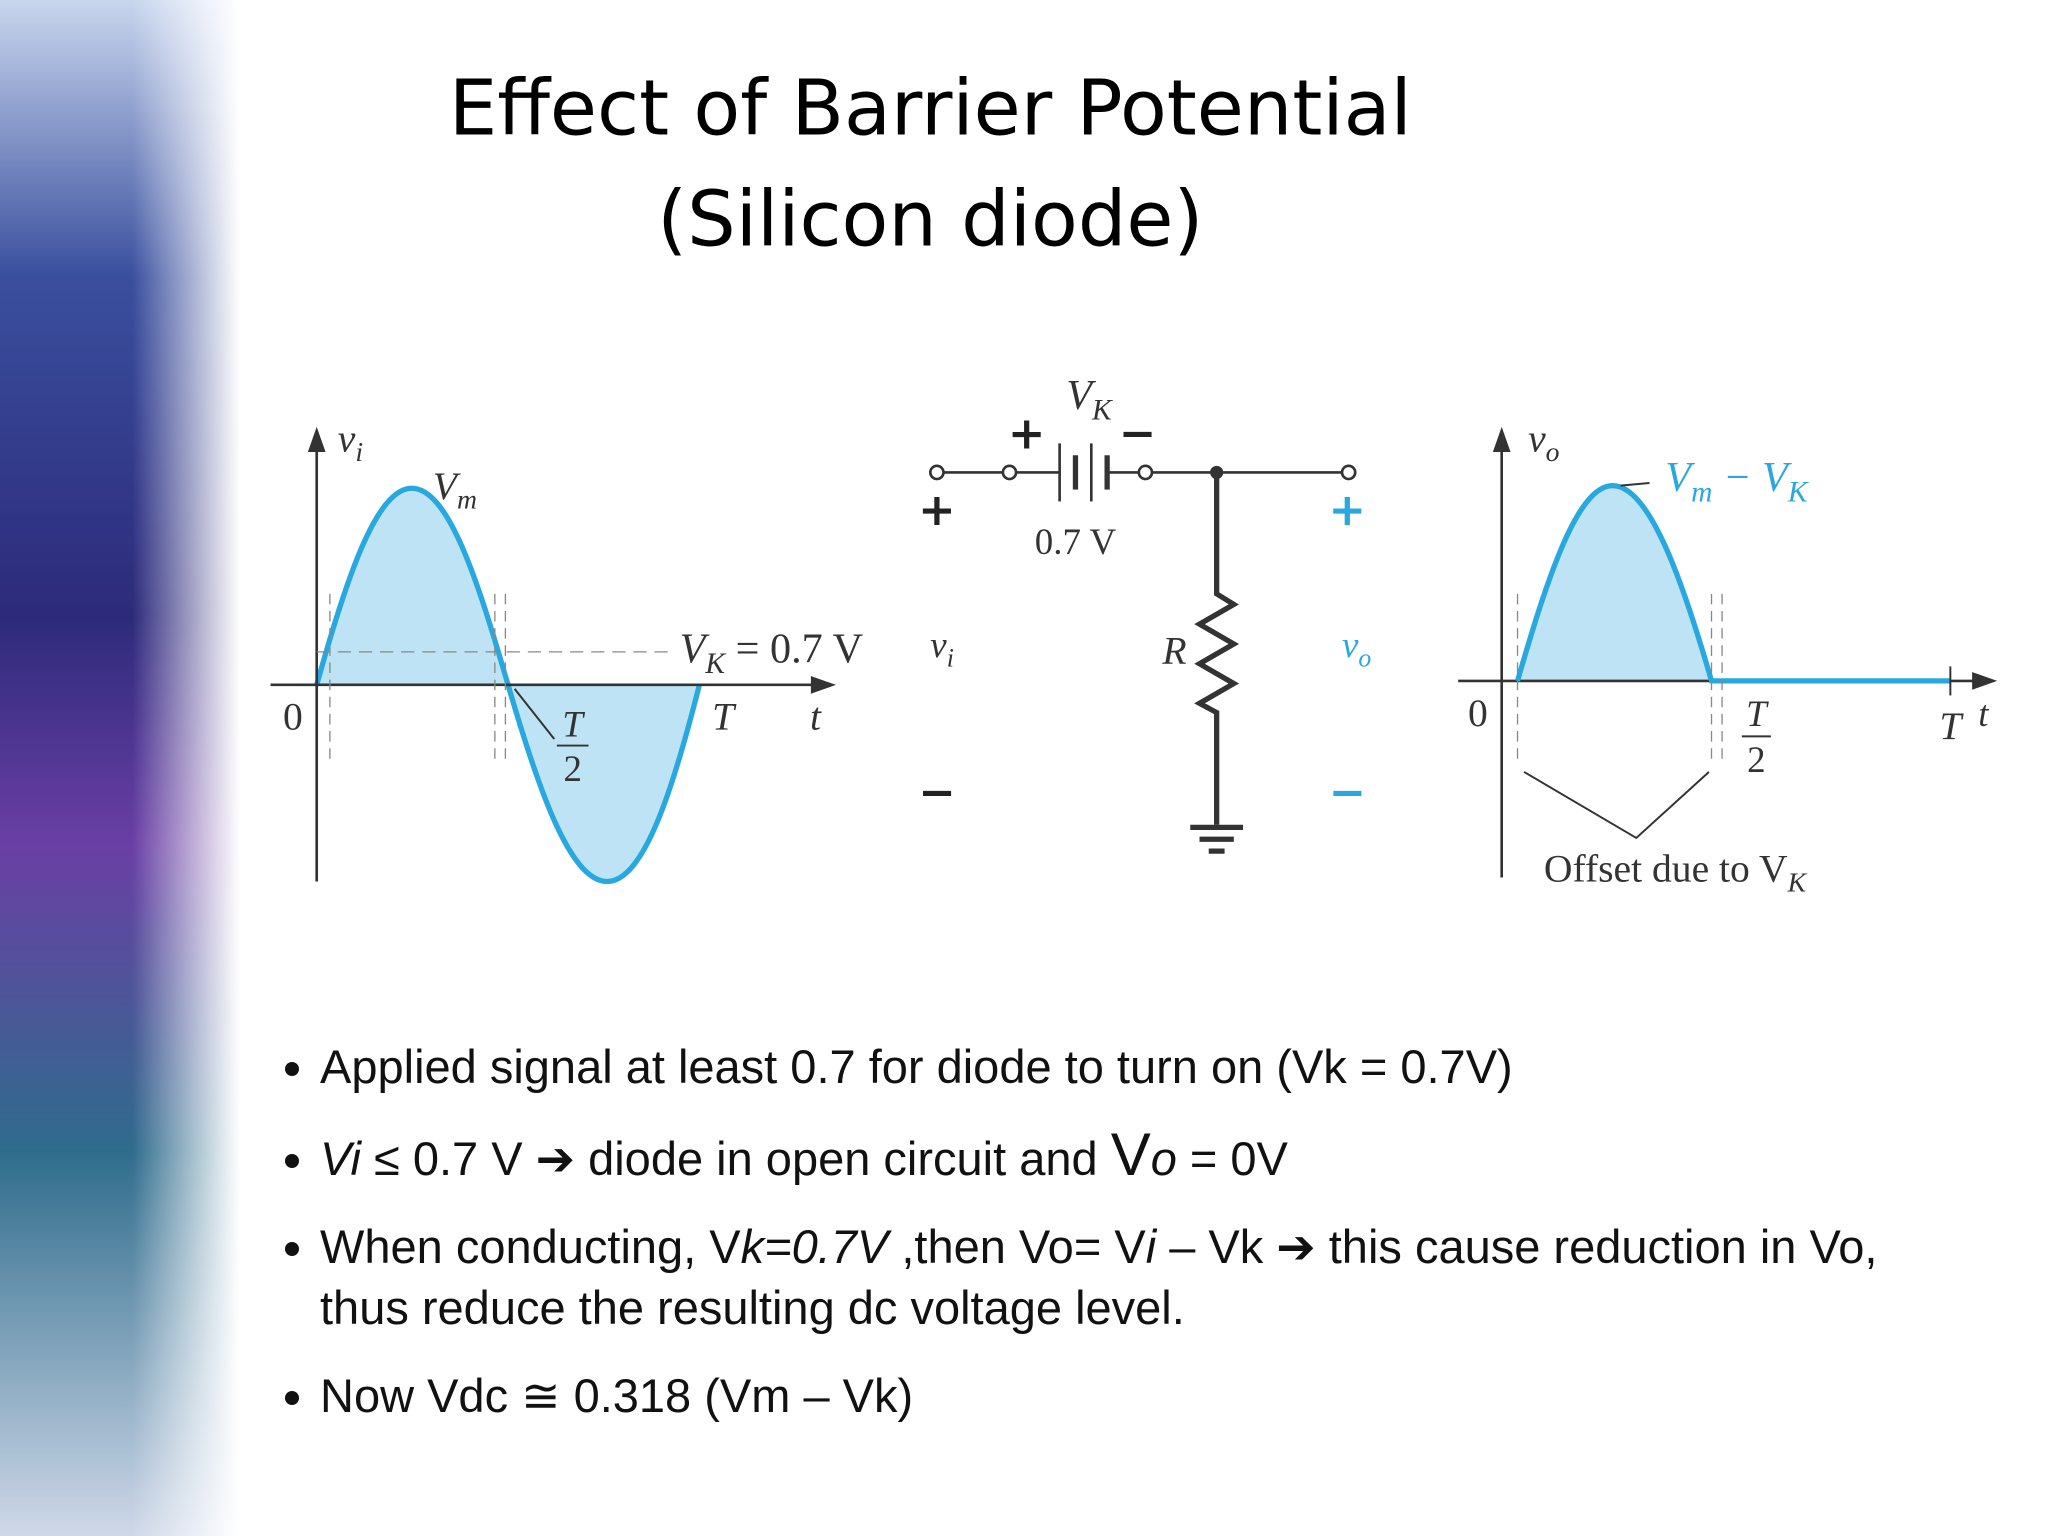 Image resolution: width=2048 pixels, height=1536 pixels. What do you see at coordinates (530, 1246) in the screenshot?
I see `bullet-text: When conducting, V` at bounding box center [530, 1246].